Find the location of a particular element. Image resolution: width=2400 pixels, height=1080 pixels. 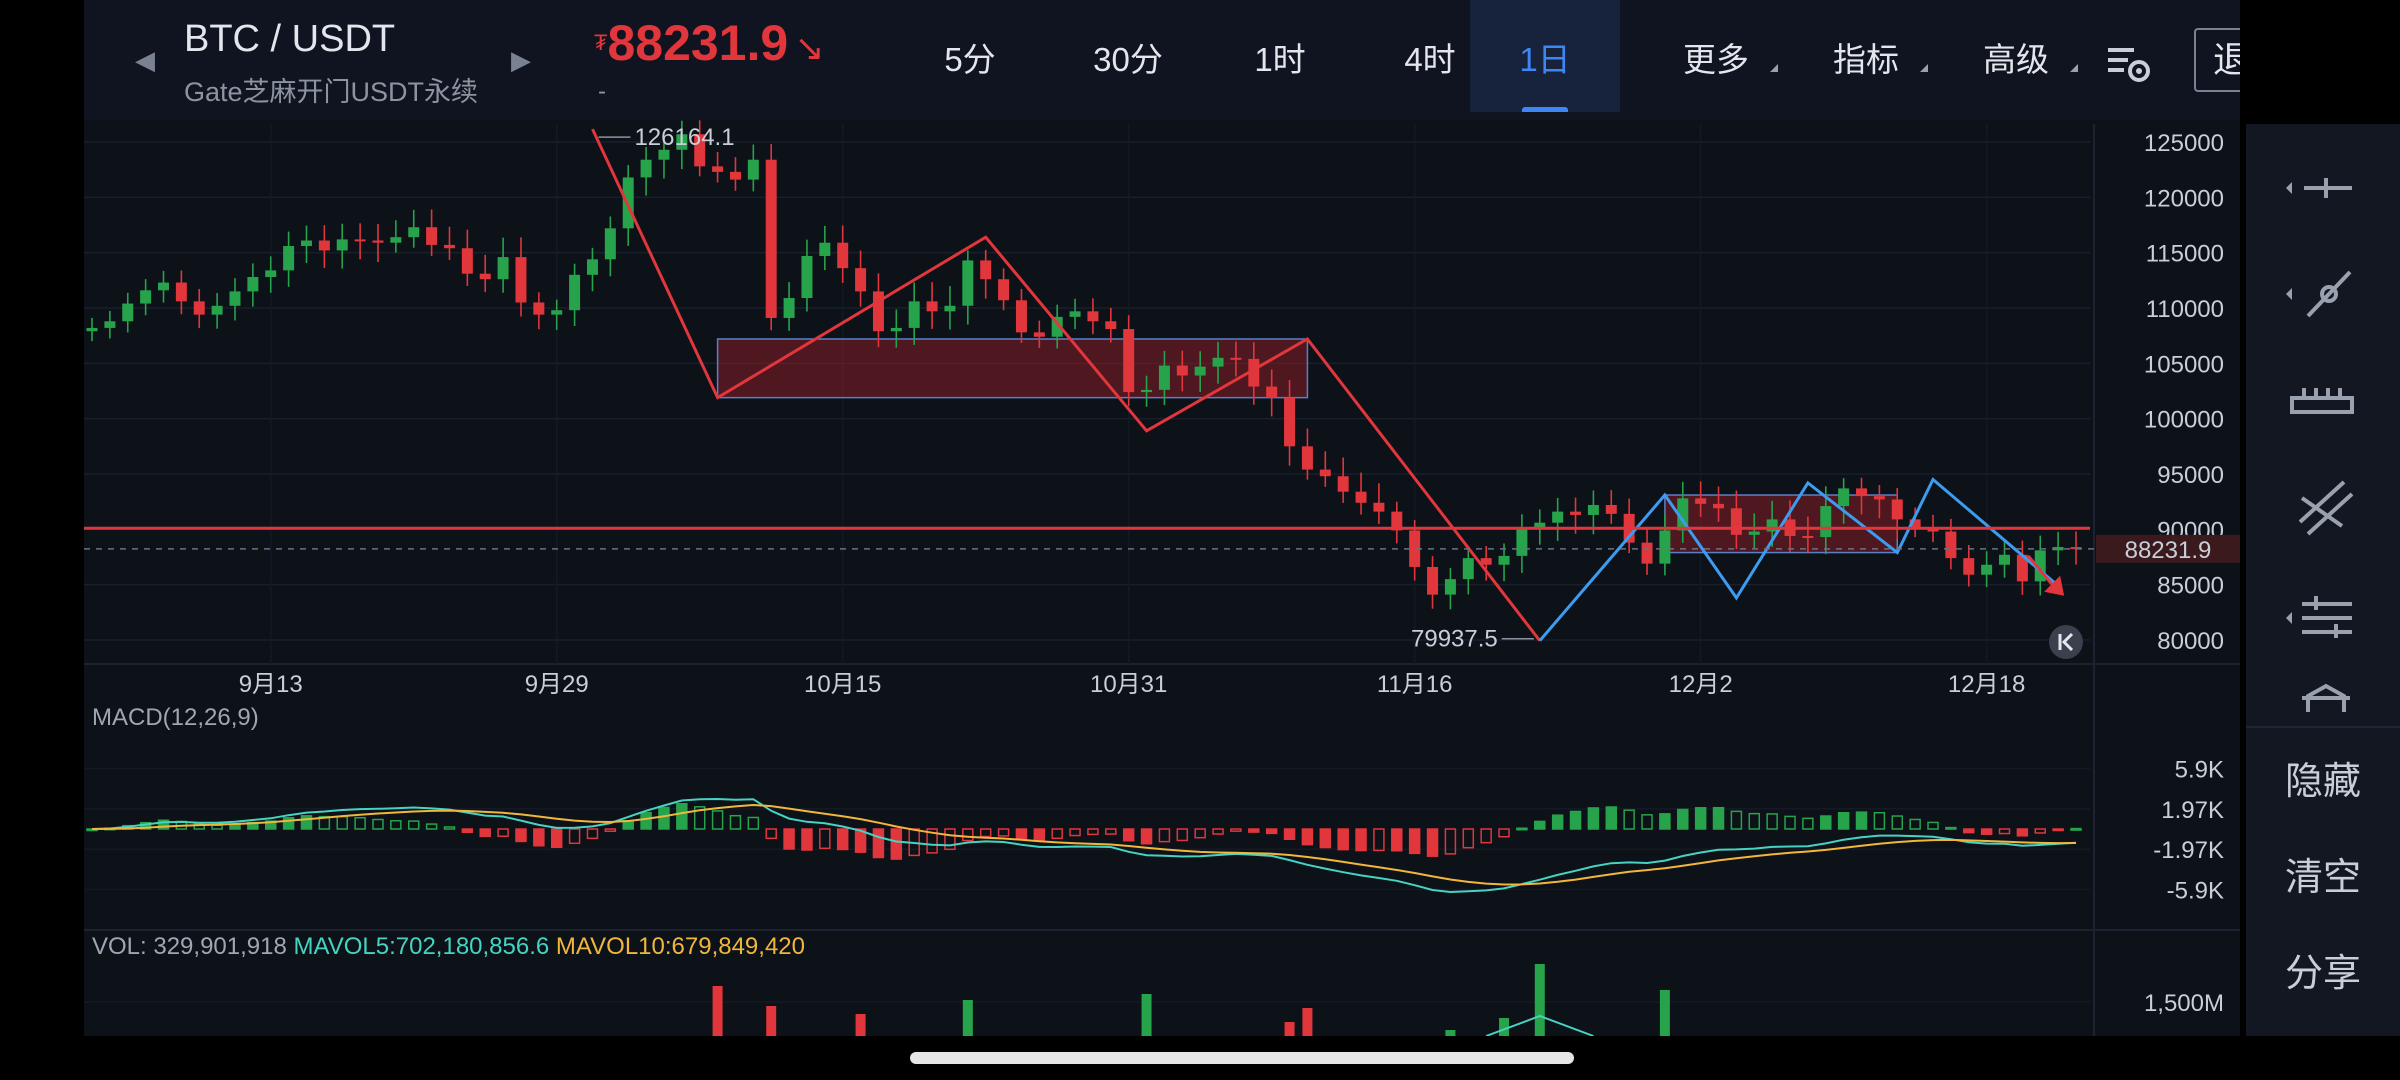

current-price-tag-text: 88231.9 is located at coordinates (2168, 550).